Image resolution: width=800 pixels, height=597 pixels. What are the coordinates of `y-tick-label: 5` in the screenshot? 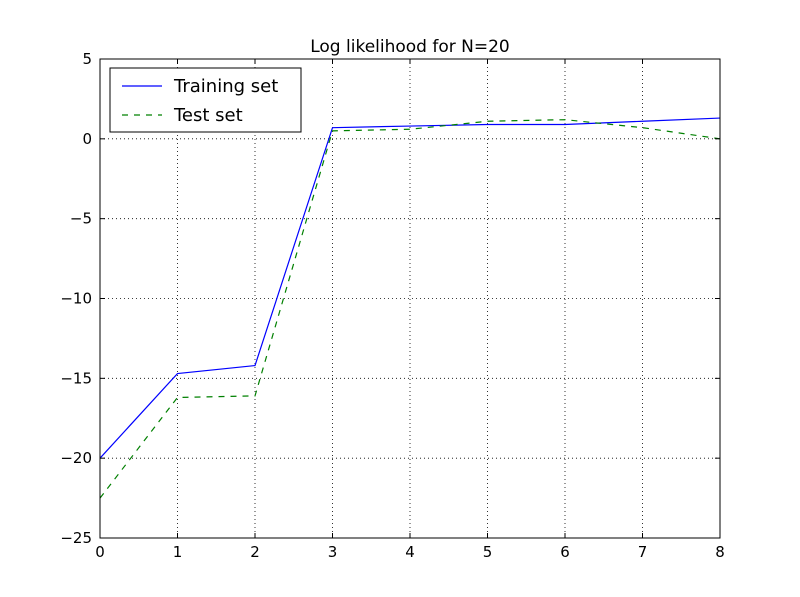 It's located at (87, 59).